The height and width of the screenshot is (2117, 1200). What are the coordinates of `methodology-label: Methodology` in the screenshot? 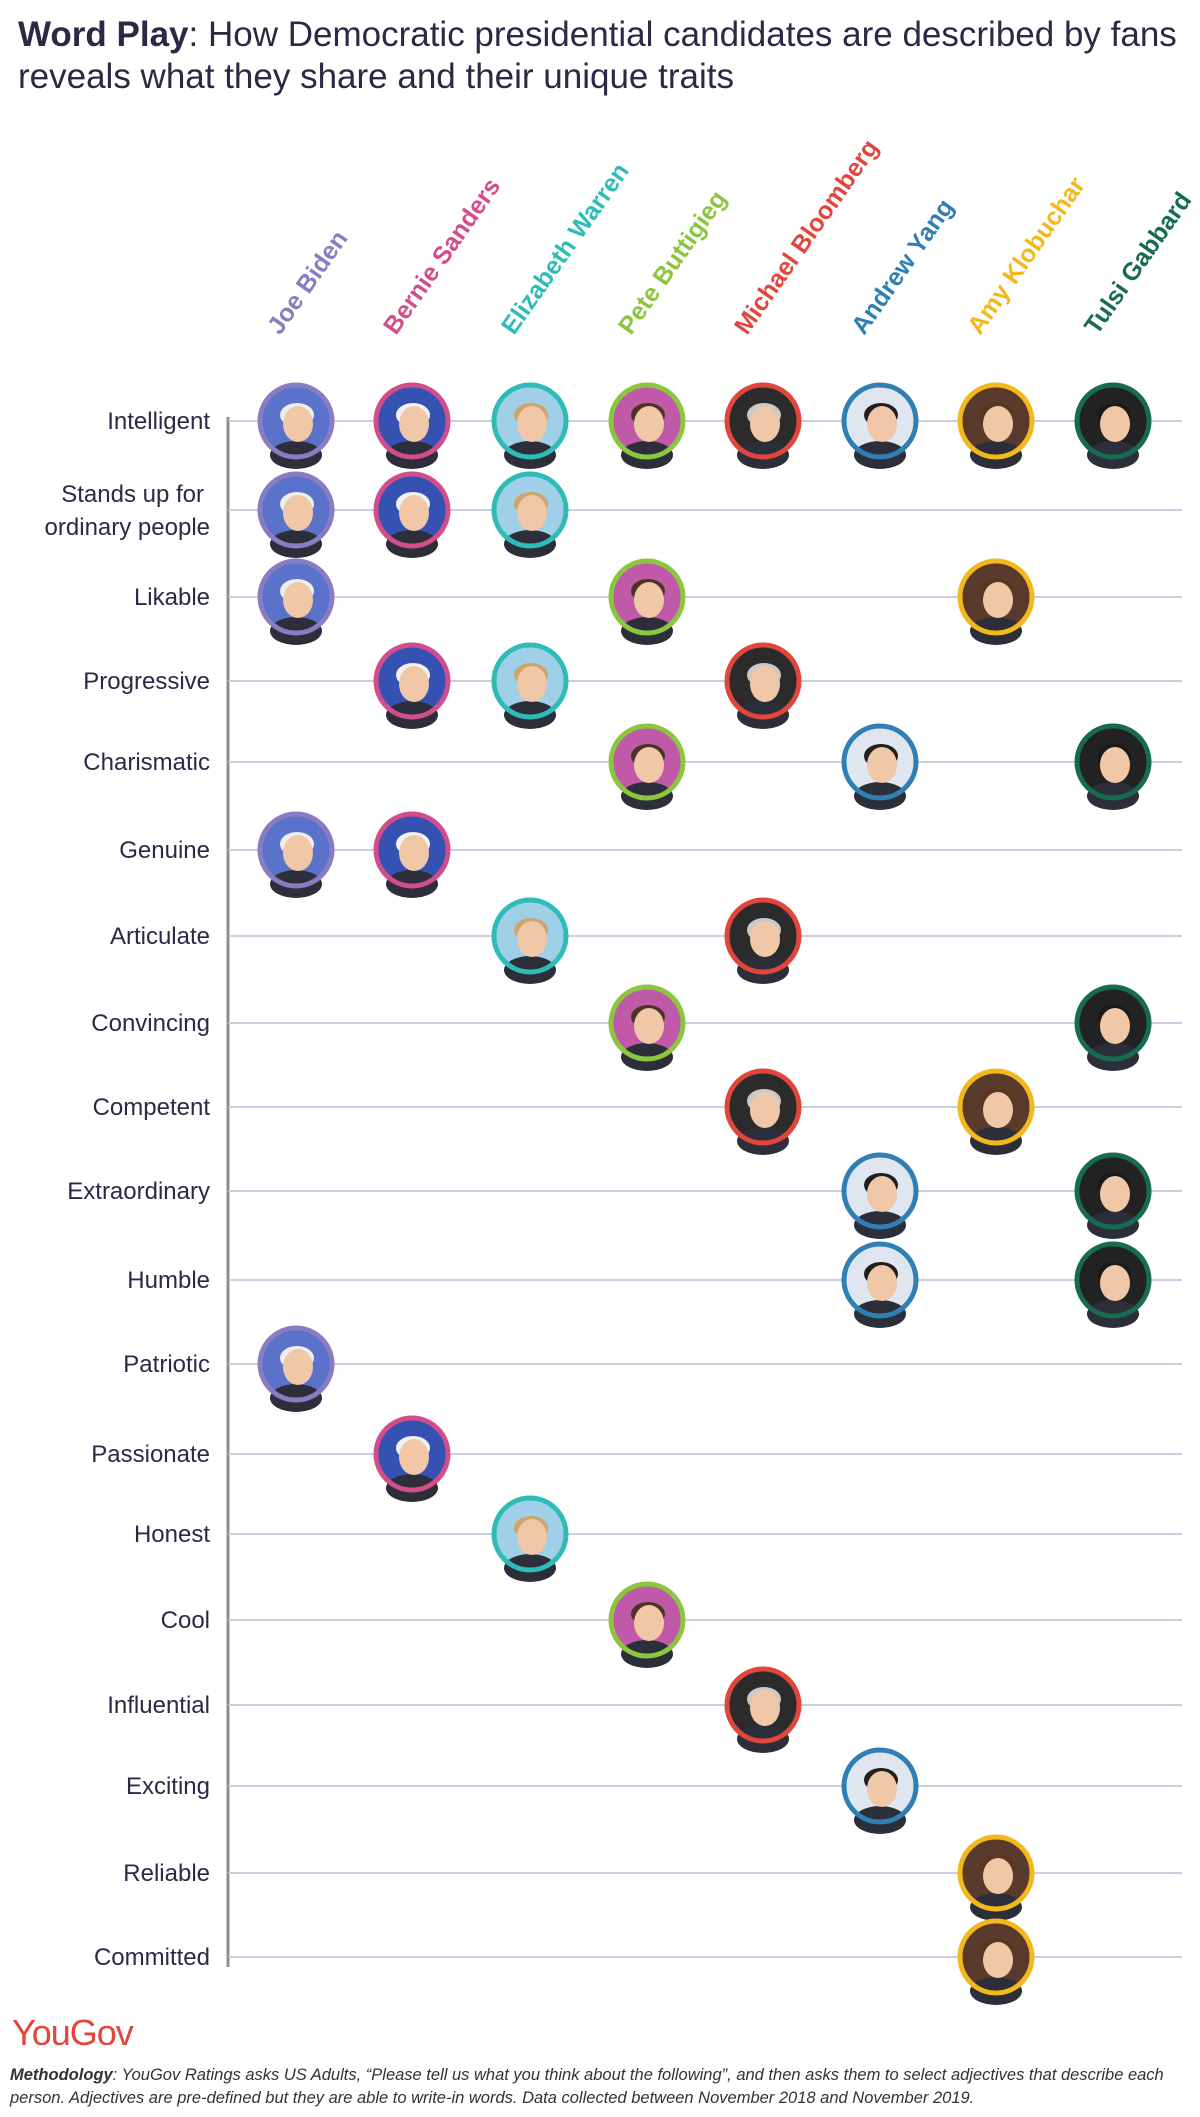 It's located at (61, 2075).